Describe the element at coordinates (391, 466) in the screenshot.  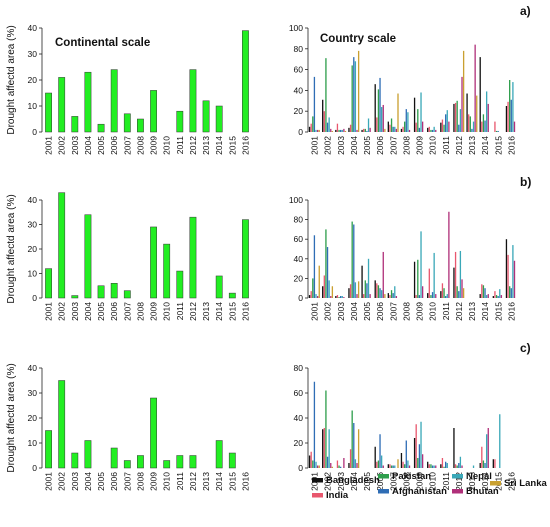
I see `bar-pakistan-2007` at that location.